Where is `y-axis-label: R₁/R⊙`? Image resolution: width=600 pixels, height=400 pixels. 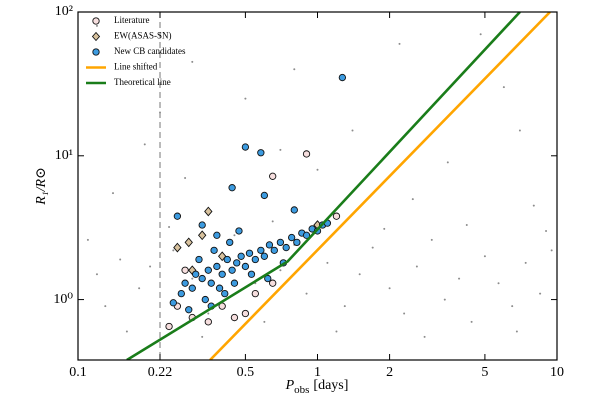 y-axis-label: R₁/R⊙ is located at coordinates (41, 186).